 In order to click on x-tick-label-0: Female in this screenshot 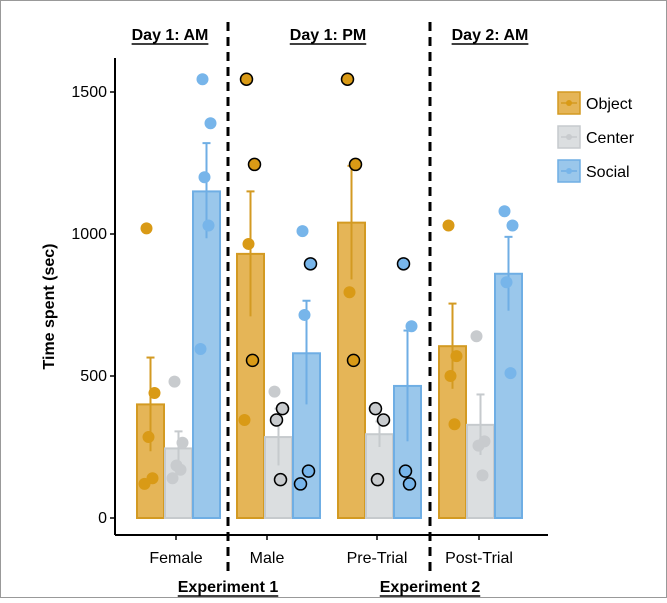, I will do `click(175, 558)`.